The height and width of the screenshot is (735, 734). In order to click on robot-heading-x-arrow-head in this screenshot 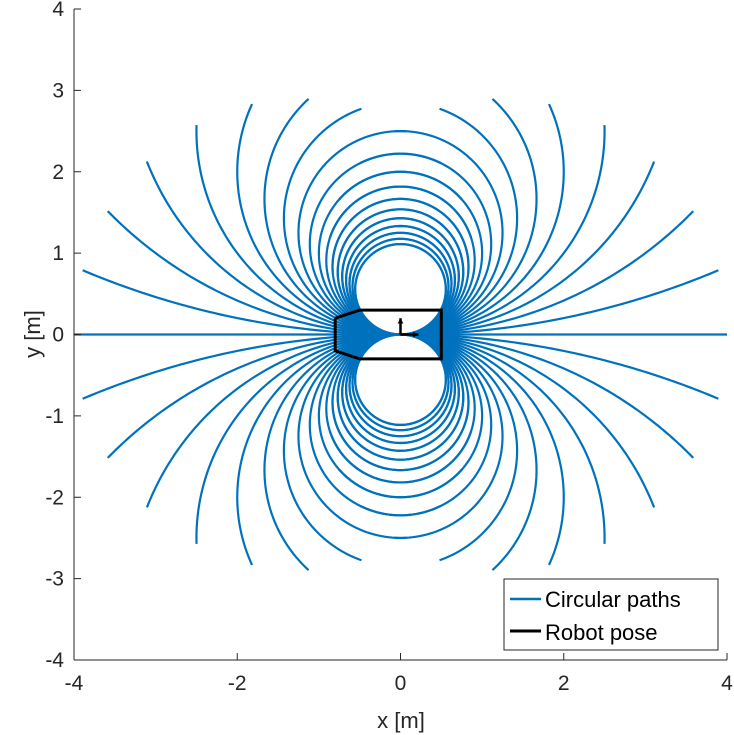, I will do `click(416, 334)`.